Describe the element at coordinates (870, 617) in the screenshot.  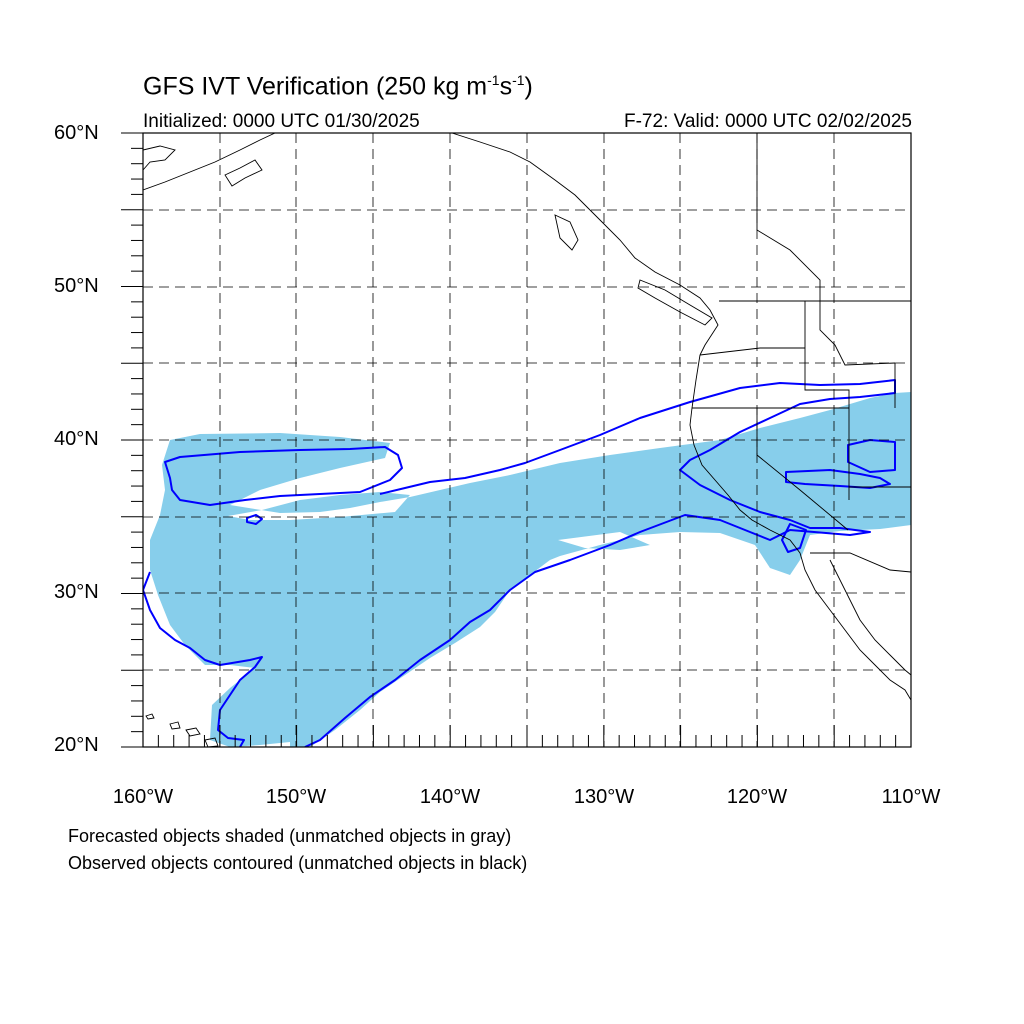
I see `baja-gulf-coast` at that location.